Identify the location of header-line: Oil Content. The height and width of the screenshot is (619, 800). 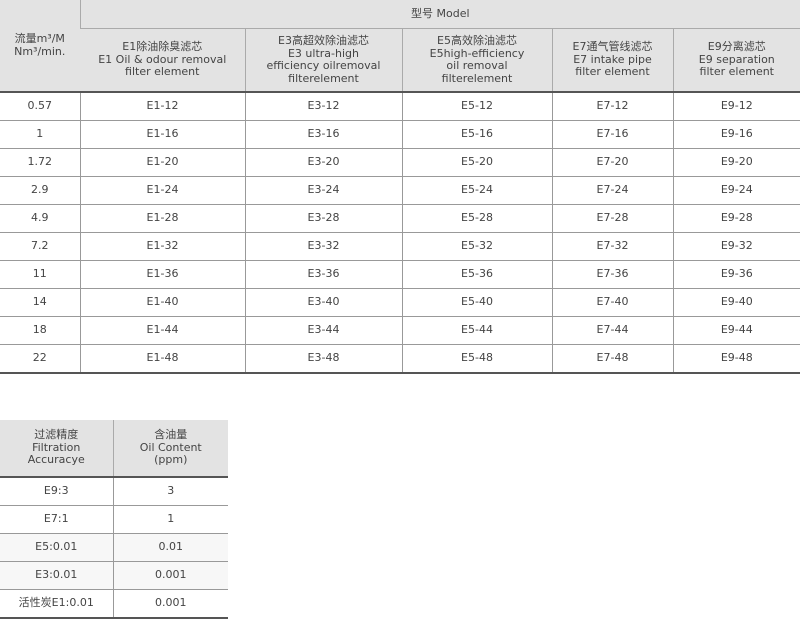
(170, 447).